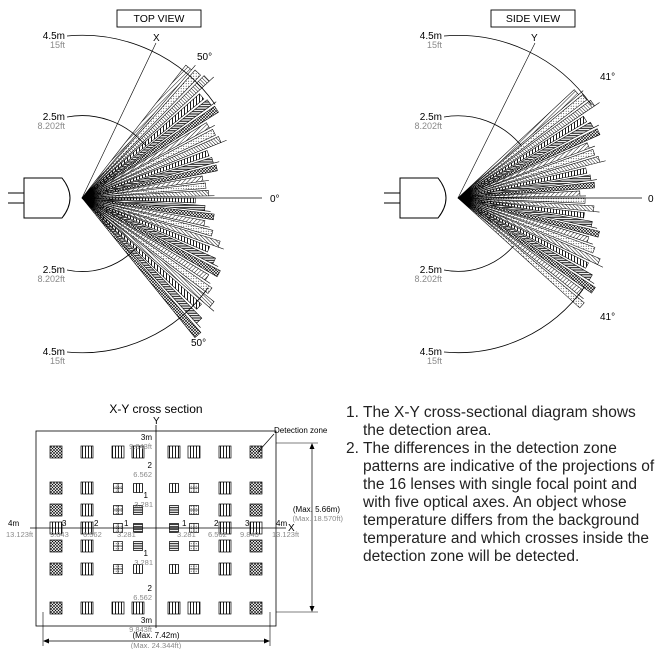 This screenshot has height=649, width=656. Describe the element at coordinates (143, 562) in the screenshot. I see `y-tick-minus-1-ft: 3.281` at that location.